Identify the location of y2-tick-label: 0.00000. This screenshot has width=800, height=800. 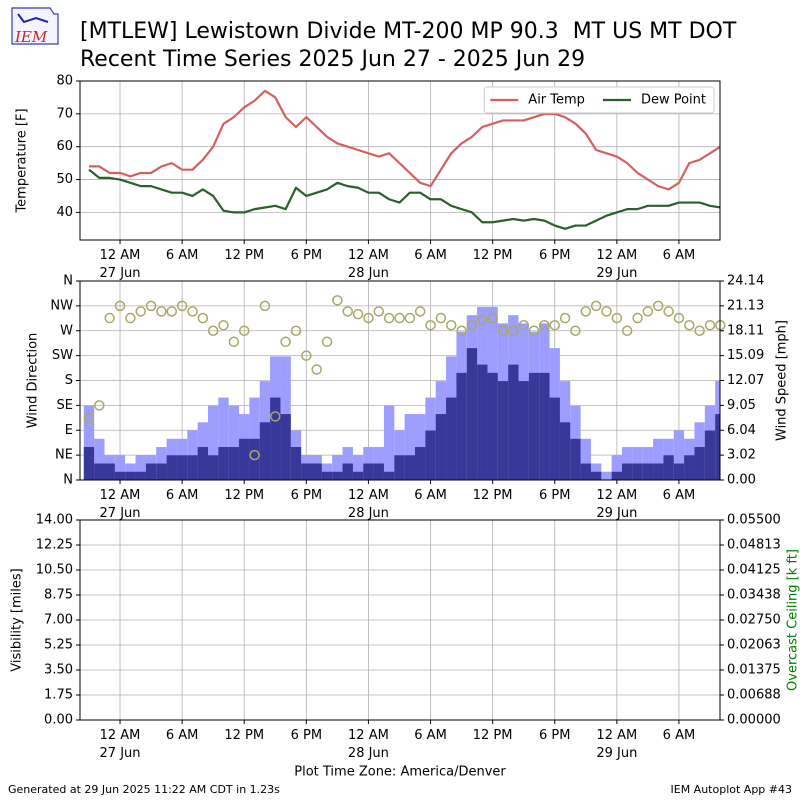
(754, 720).